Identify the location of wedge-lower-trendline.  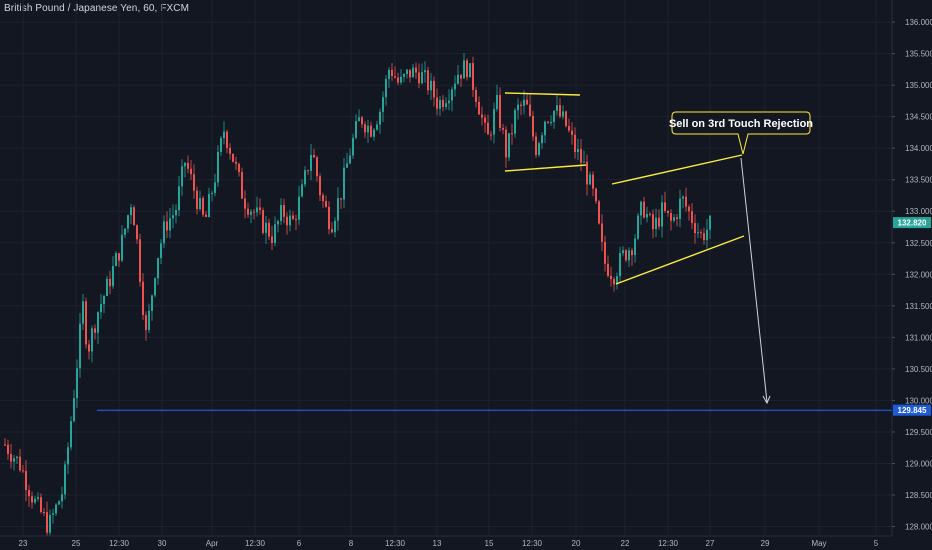
(680, 260).